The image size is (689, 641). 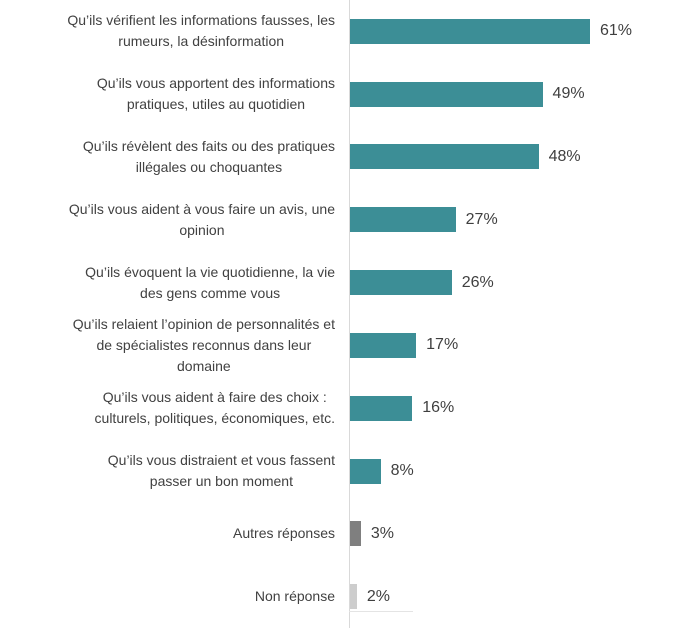 I want to click on bar-cell: 8%, so click(x=519, y=471).